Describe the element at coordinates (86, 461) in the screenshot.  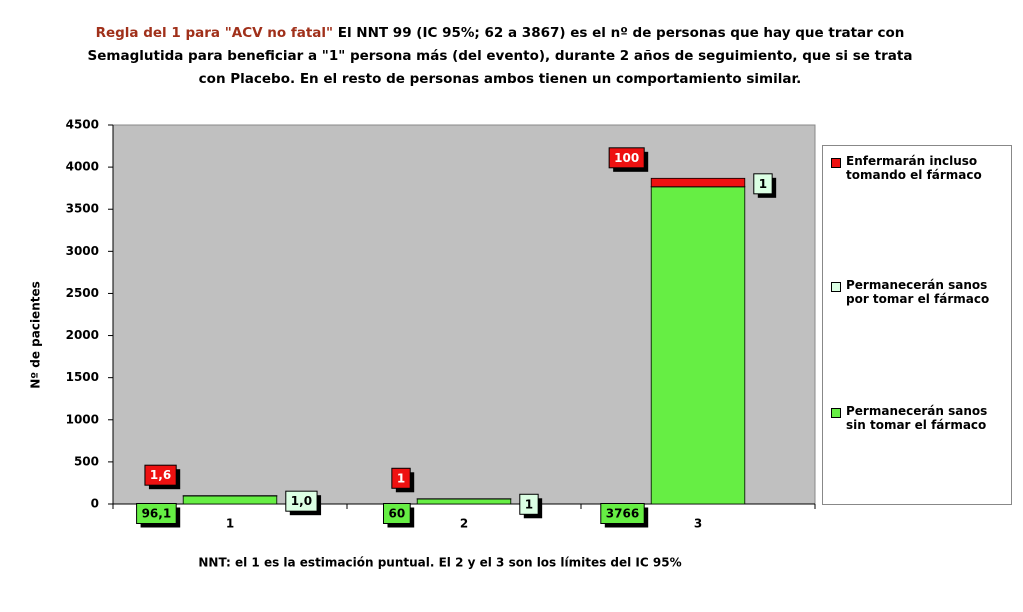
I see `y-tick-label: 500` at that location.